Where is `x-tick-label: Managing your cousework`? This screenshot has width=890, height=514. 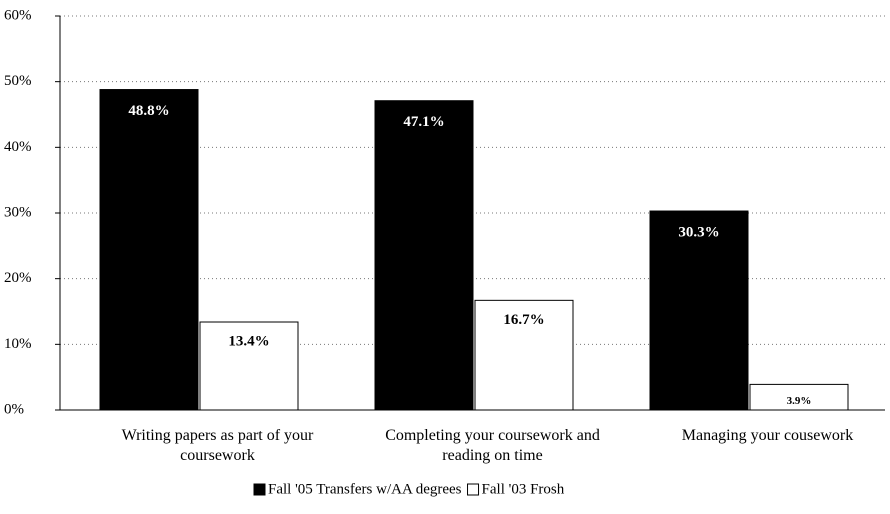 x-tick-label: Managing your cousework is located at coordinates (767, 435).